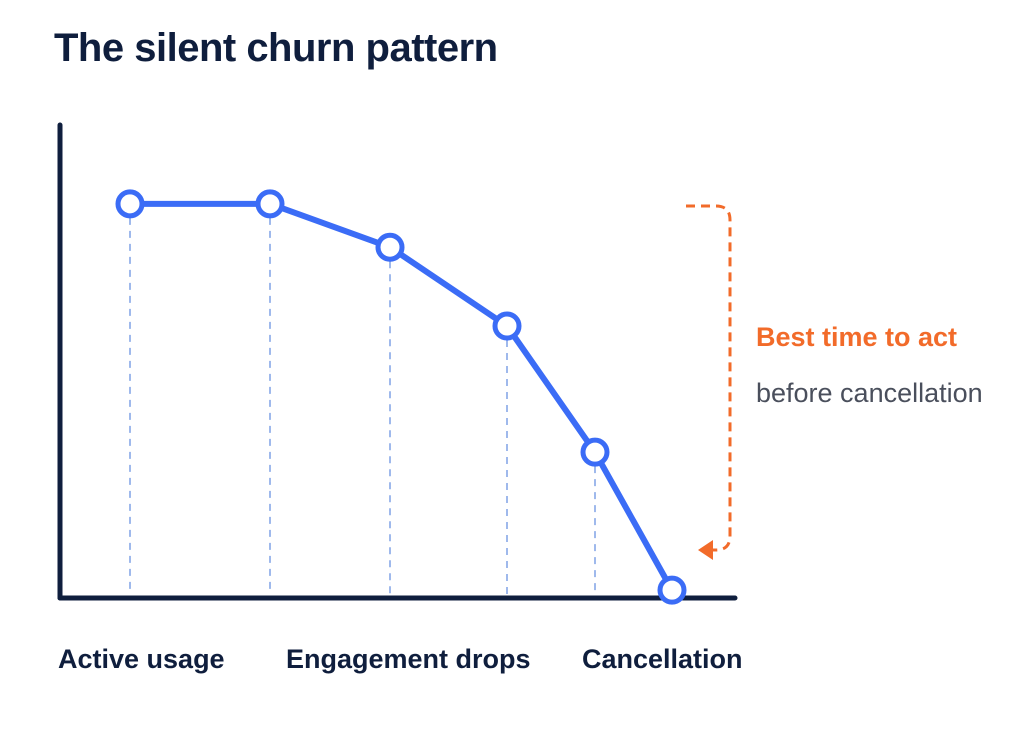 The image size is (1024, 754). What do you see at coordinates (709, 378) in the screenshot?
I see `annotation-bracket` at bounding box center [709, 378].